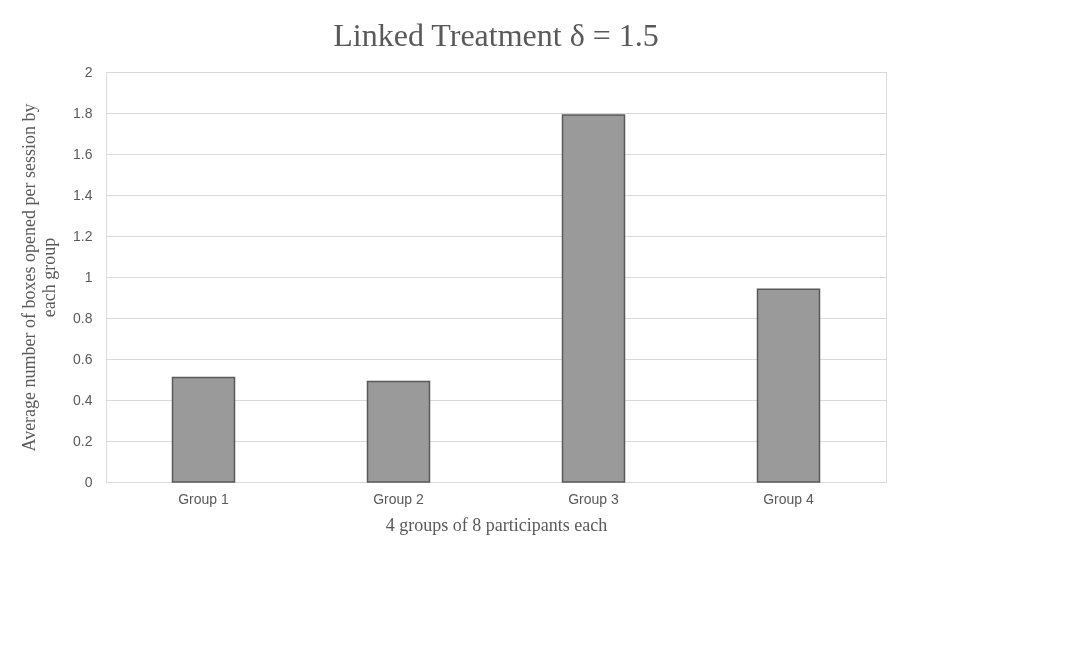 The height and width of the screenshot is (658, 1070). I want to click on y-tick-label: 0.8, so click(83, 317).